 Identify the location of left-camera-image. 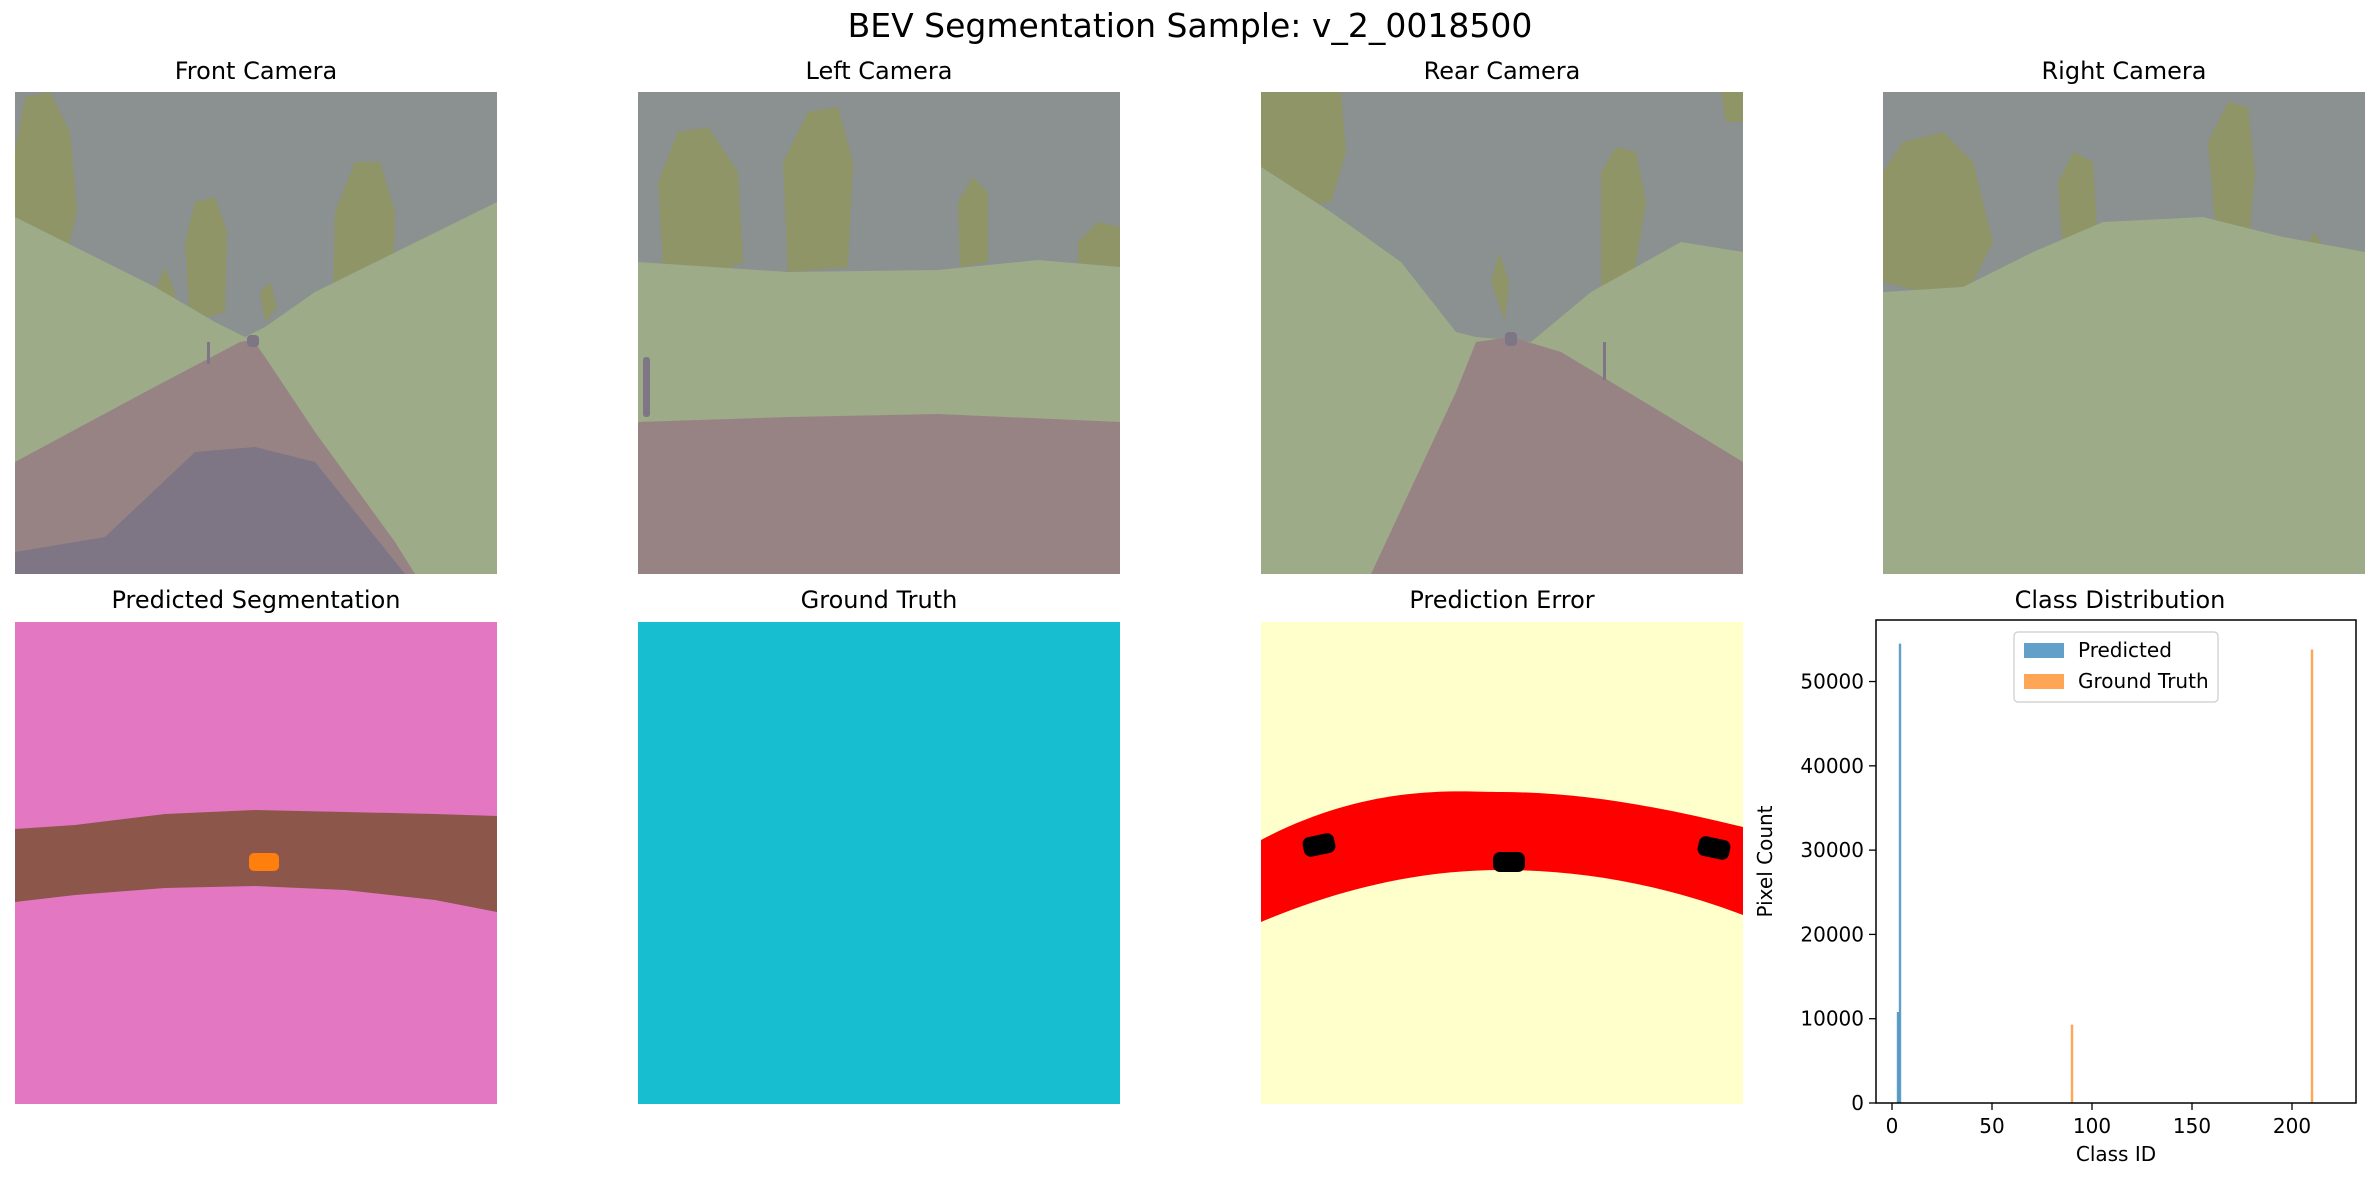
(879, 333).